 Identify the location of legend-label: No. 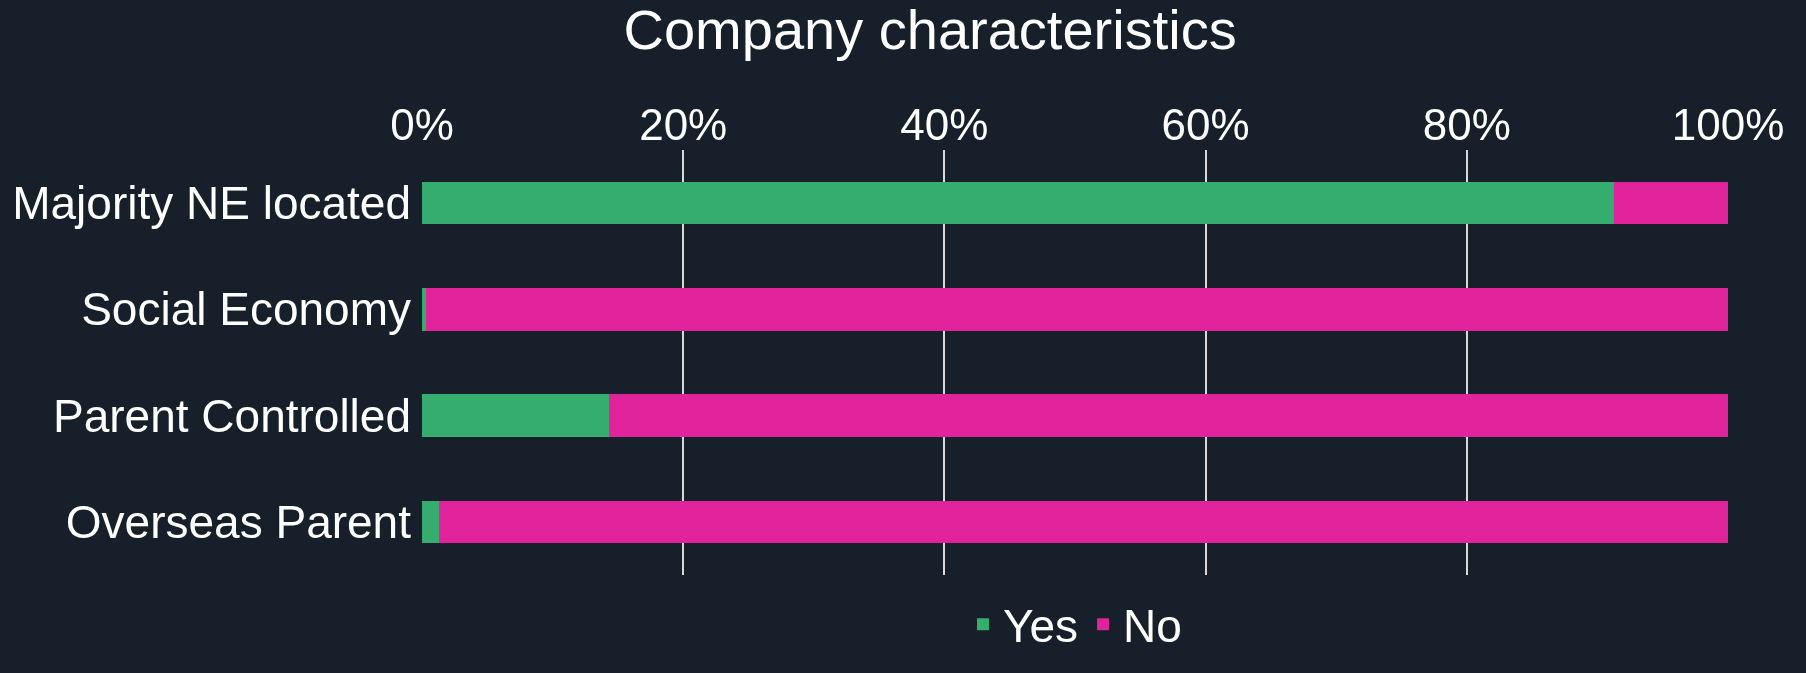
(1152, 626).